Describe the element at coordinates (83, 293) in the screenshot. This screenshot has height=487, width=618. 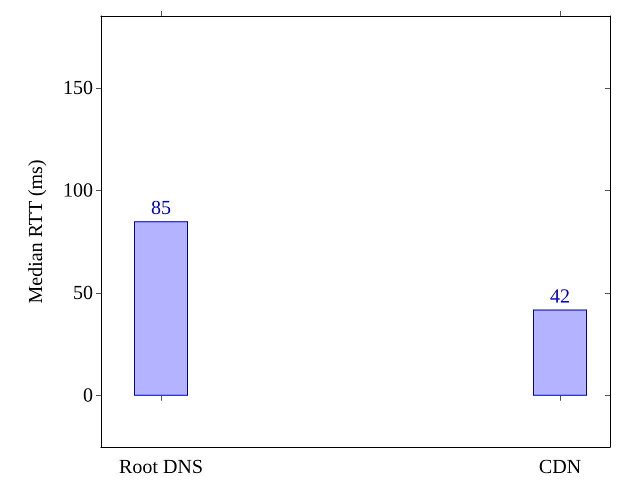
I see `y-tick-label: 50` at that location.